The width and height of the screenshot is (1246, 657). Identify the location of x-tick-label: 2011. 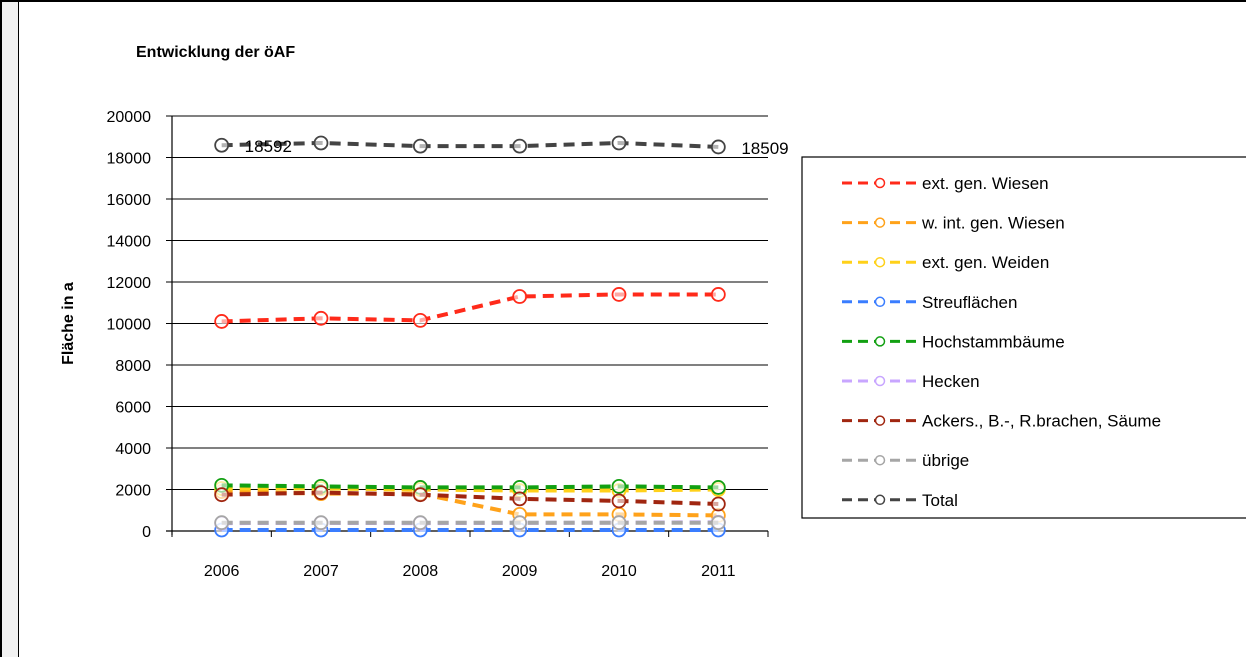
(718, 571).